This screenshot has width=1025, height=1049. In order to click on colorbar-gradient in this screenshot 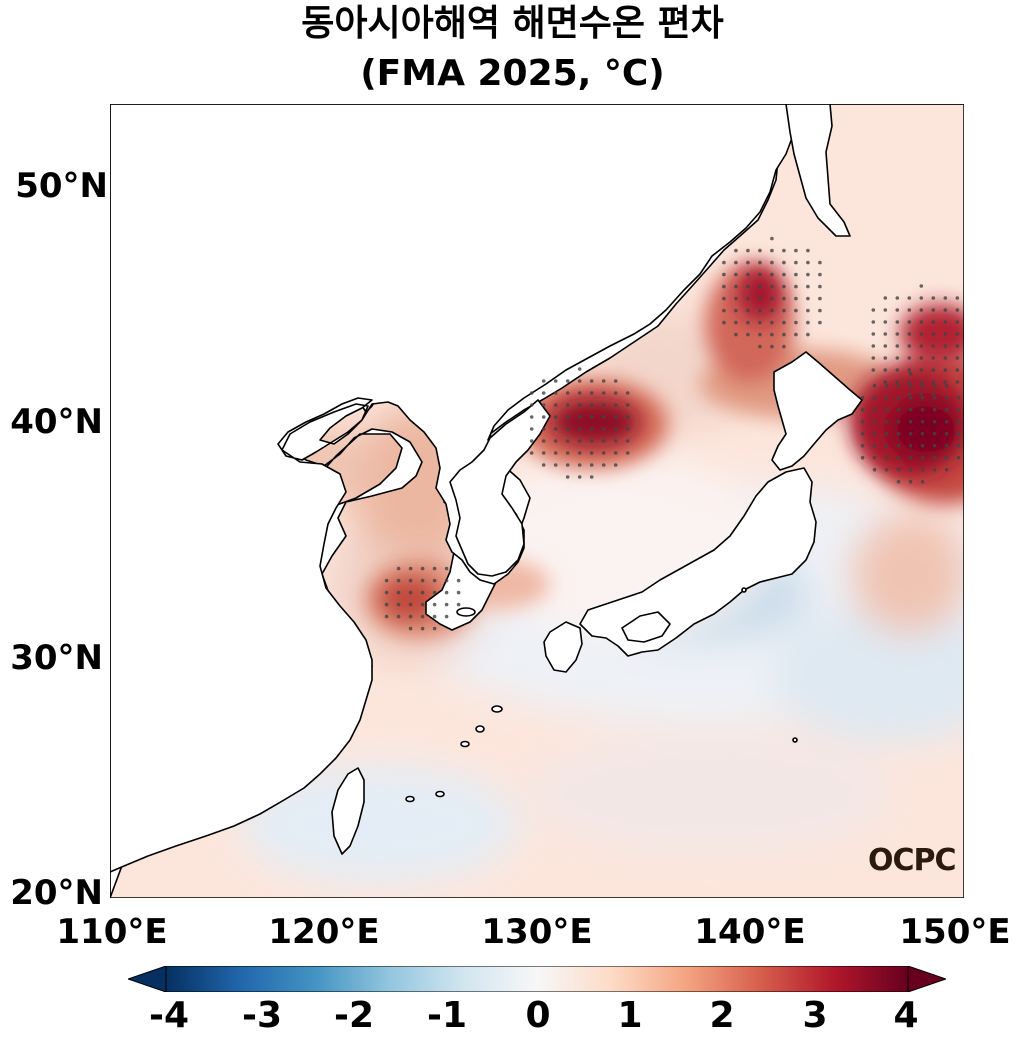, I will do `click(537, 979)`.